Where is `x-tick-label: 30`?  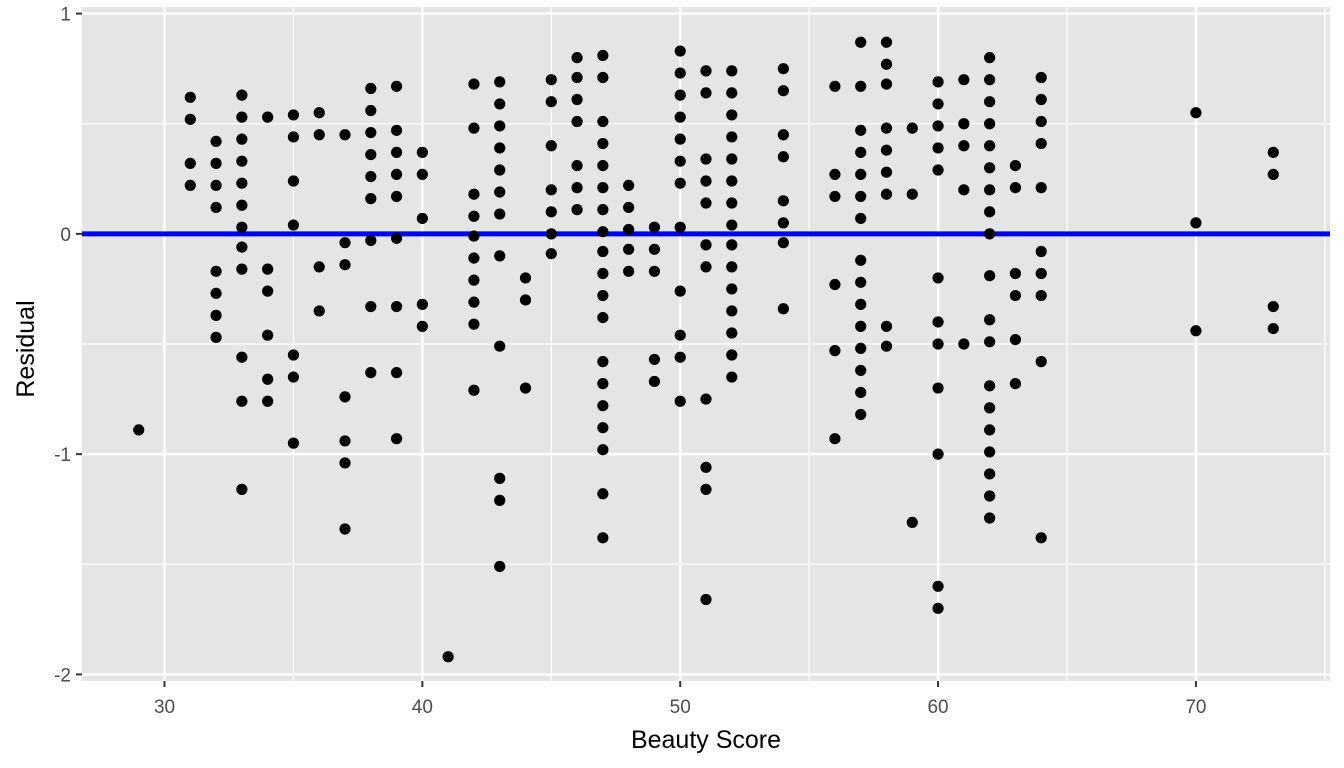 x-tick-label: 30 is located at coordinates (164, 707).